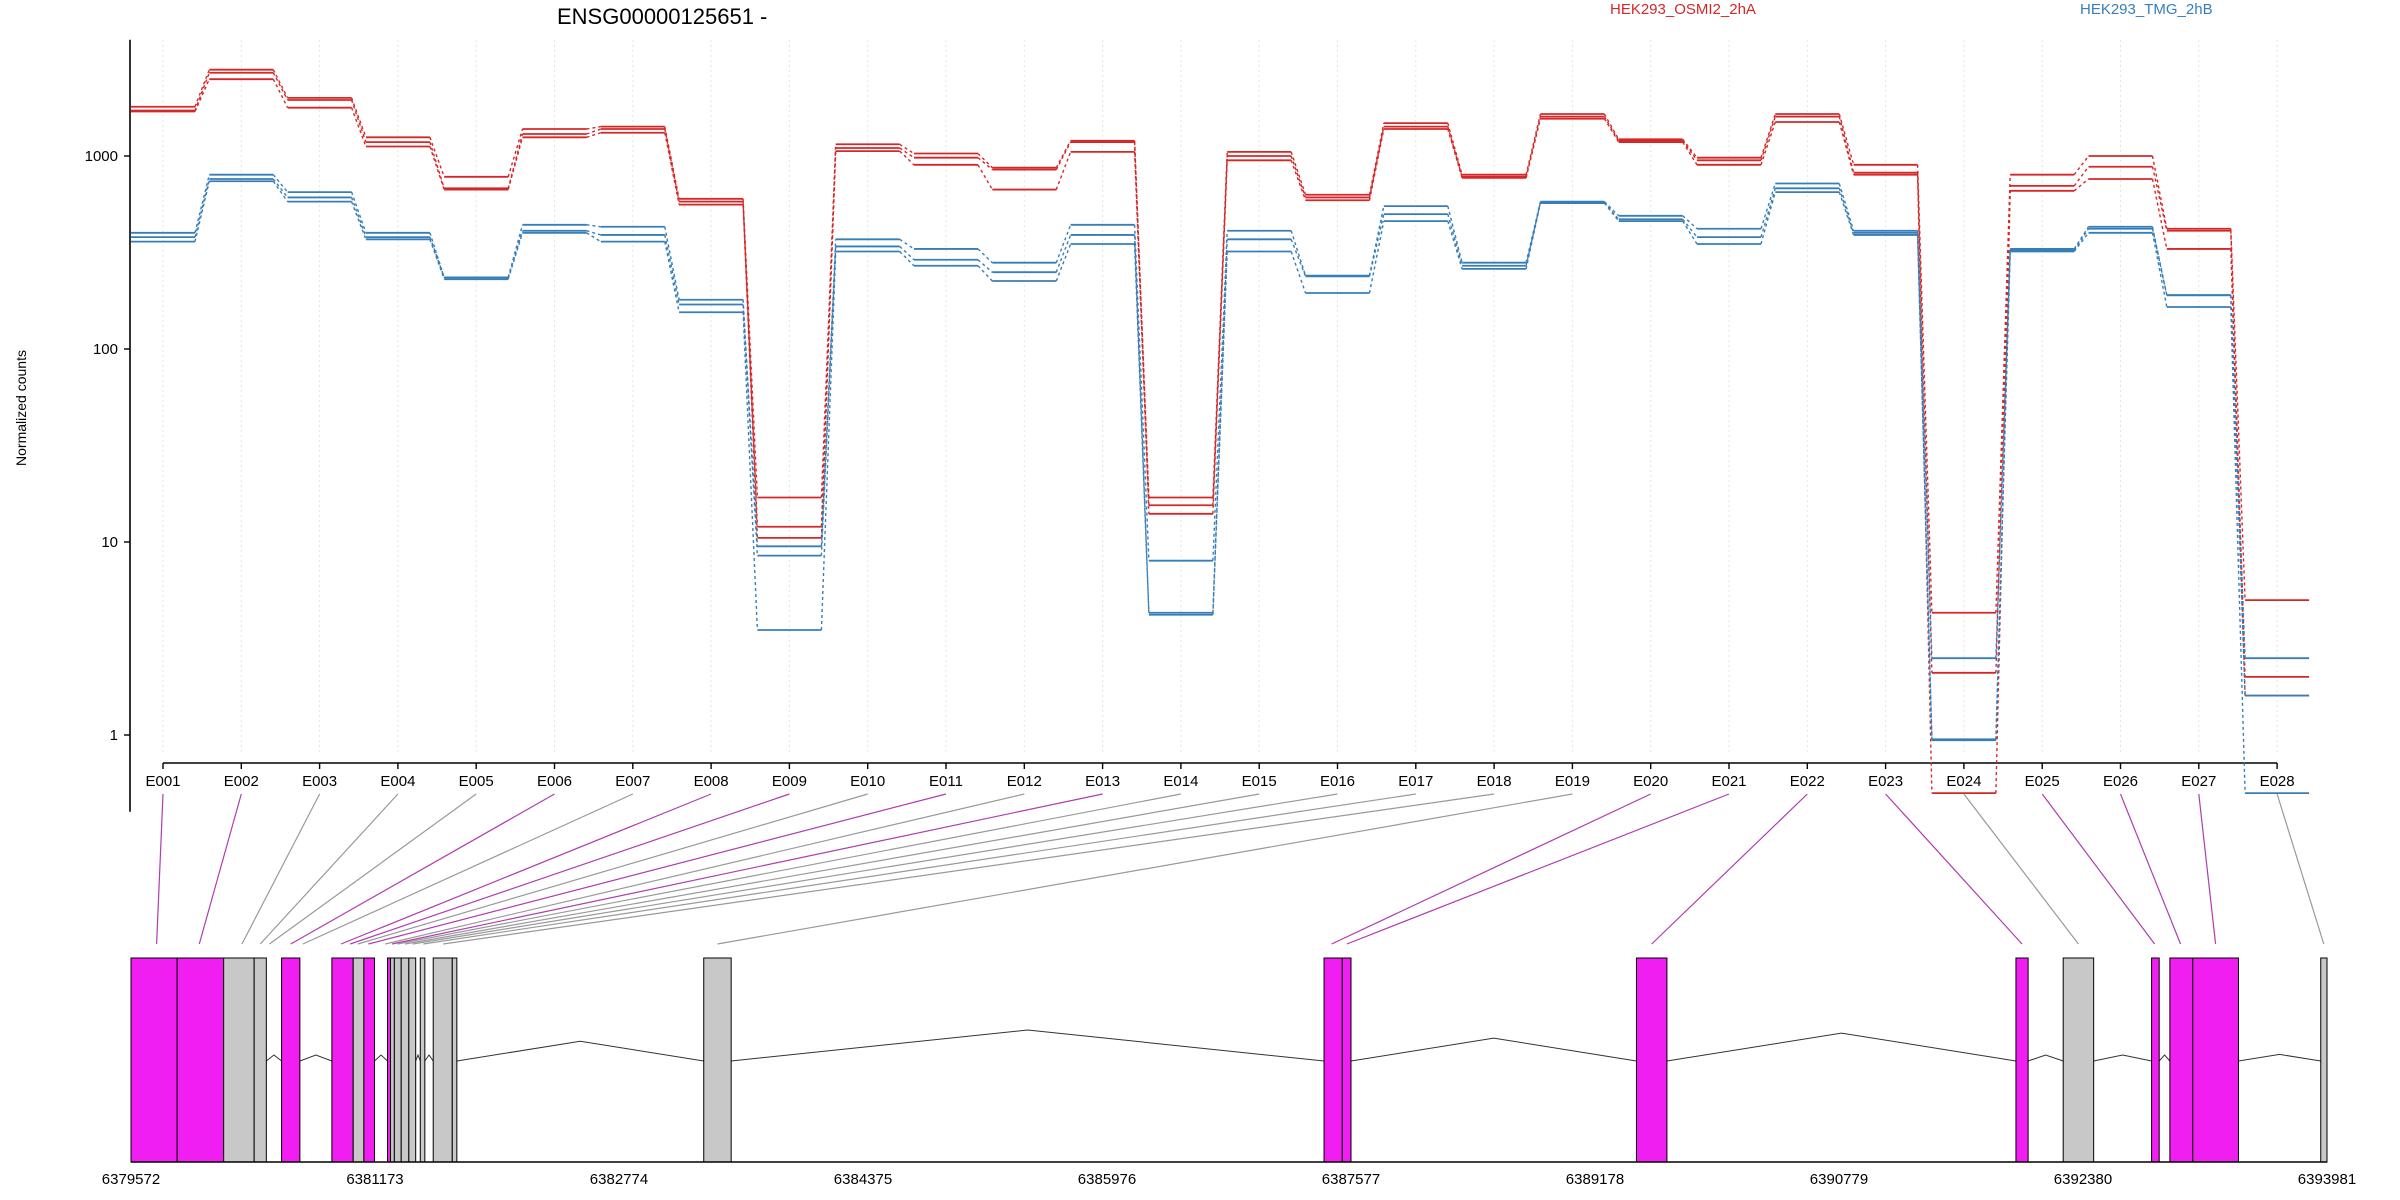 The width and height of the screenshot is (2400, 1200). I want to click on exon-box-e013, so click(412, 1060).